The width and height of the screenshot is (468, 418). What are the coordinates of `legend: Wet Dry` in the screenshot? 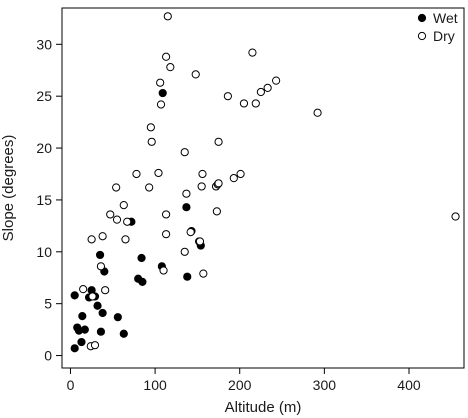 It's located at (437, 27).